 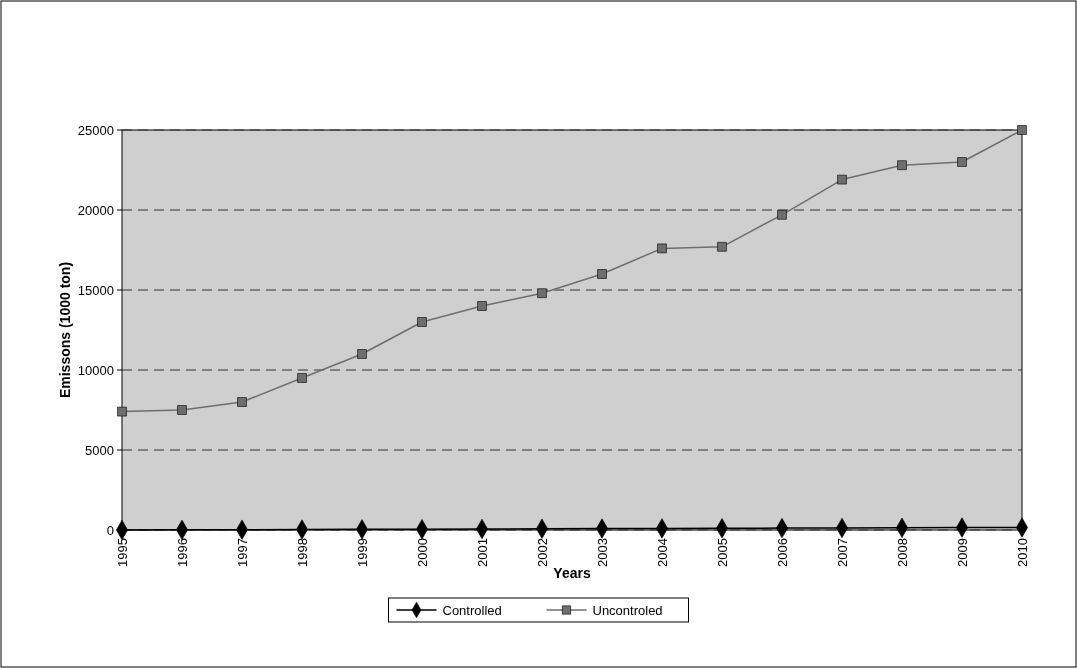 I want to click on x-tick-label: 1997, so click(x=242, y=552).